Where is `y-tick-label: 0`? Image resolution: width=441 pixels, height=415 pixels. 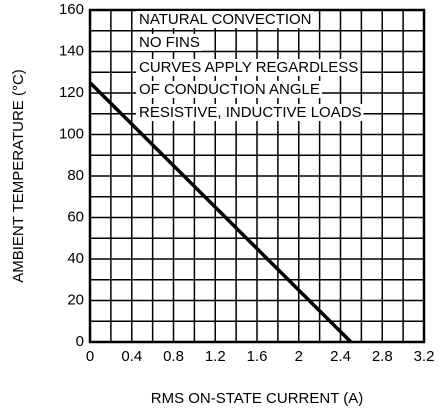
y-tick-label: 0 is located at coordinates (80, 341).